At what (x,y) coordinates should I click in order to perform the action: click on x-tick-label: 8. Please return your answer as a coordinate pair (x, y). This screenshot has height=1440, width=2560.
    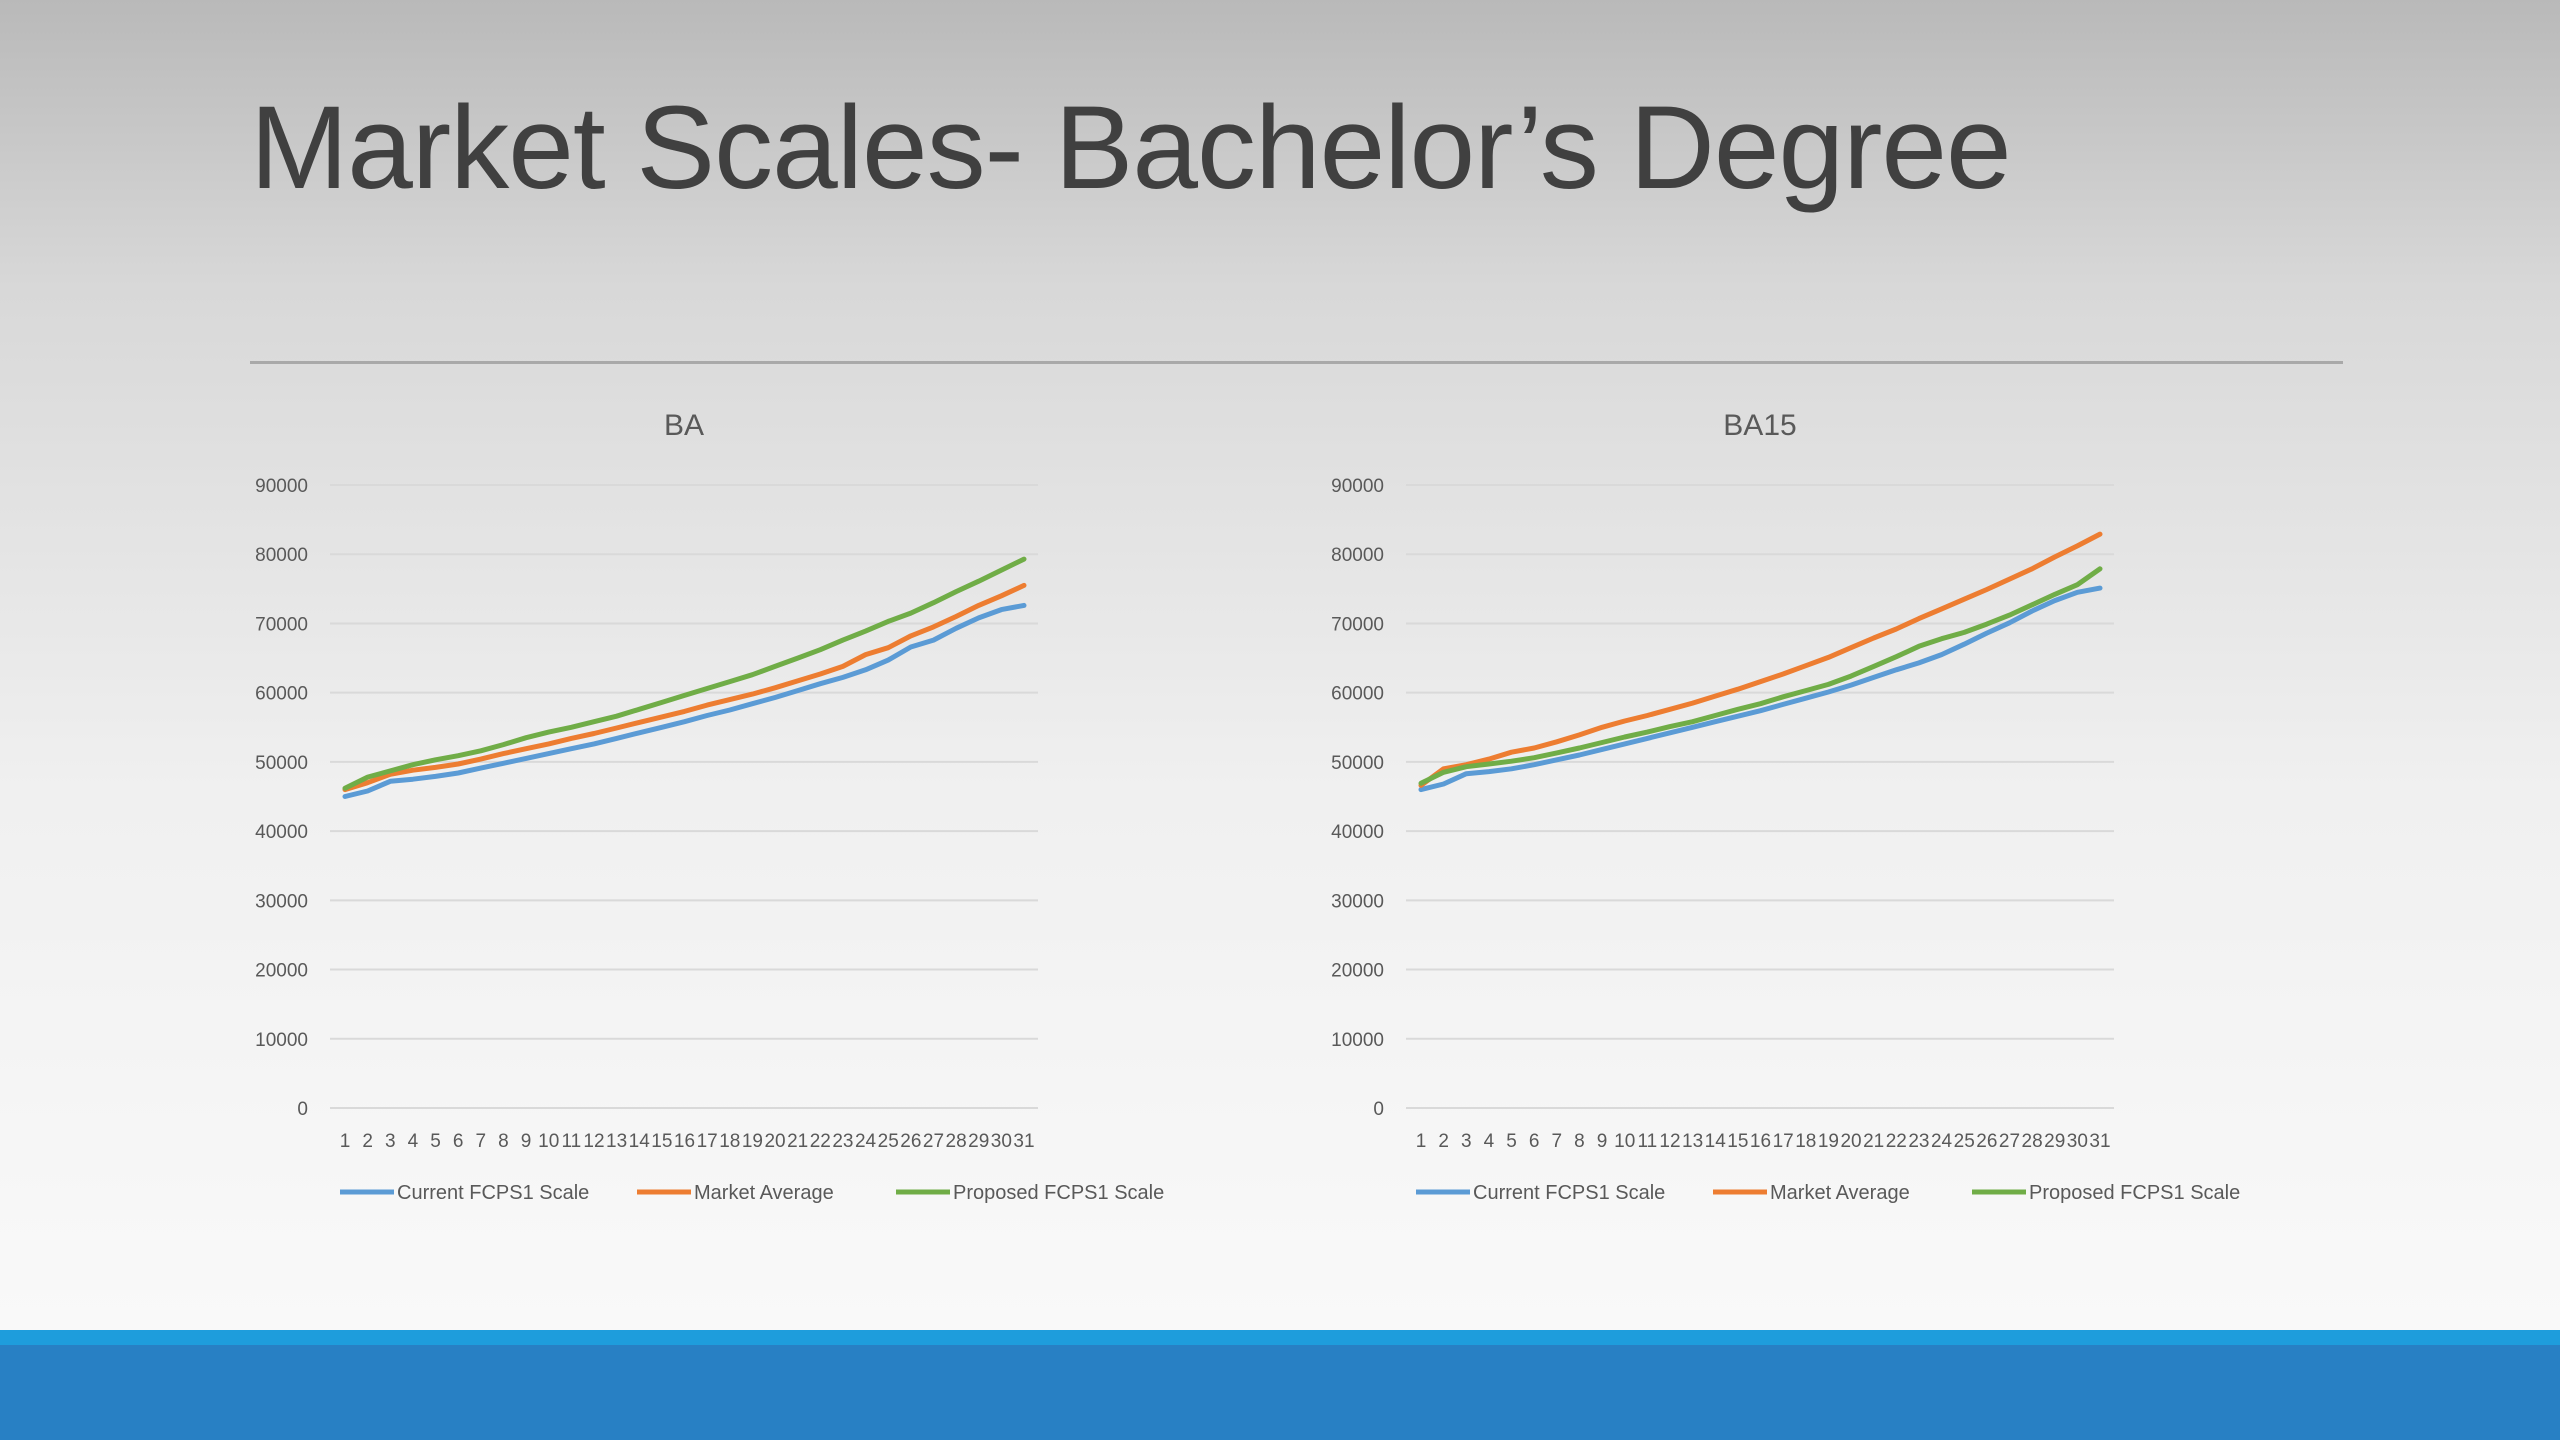
    Looking at the image, I should click on (1579, 1141).